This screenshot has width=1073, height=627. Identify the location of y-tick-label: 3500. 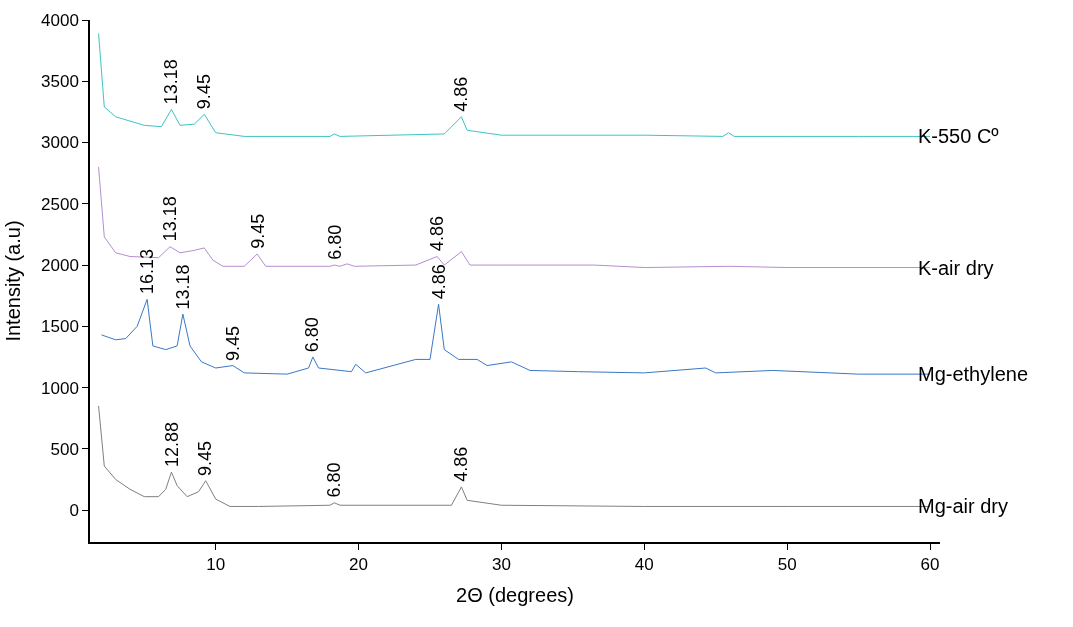
(60, 82).